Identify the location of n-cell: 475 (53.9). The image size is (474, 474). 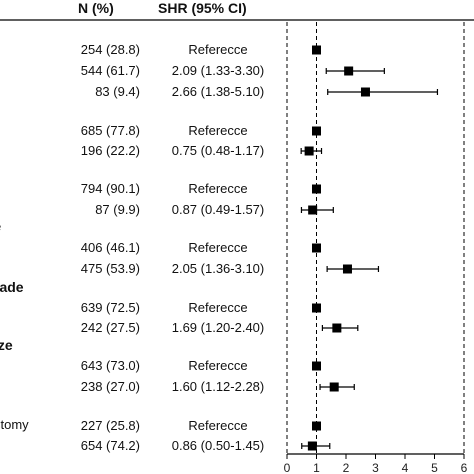
(110, 268).